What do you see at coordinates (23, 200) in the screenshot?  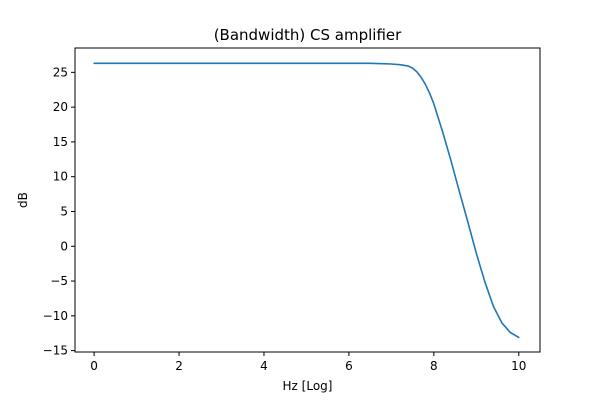 I see `y-axis-label: dB` at bounding box center [23, 200].